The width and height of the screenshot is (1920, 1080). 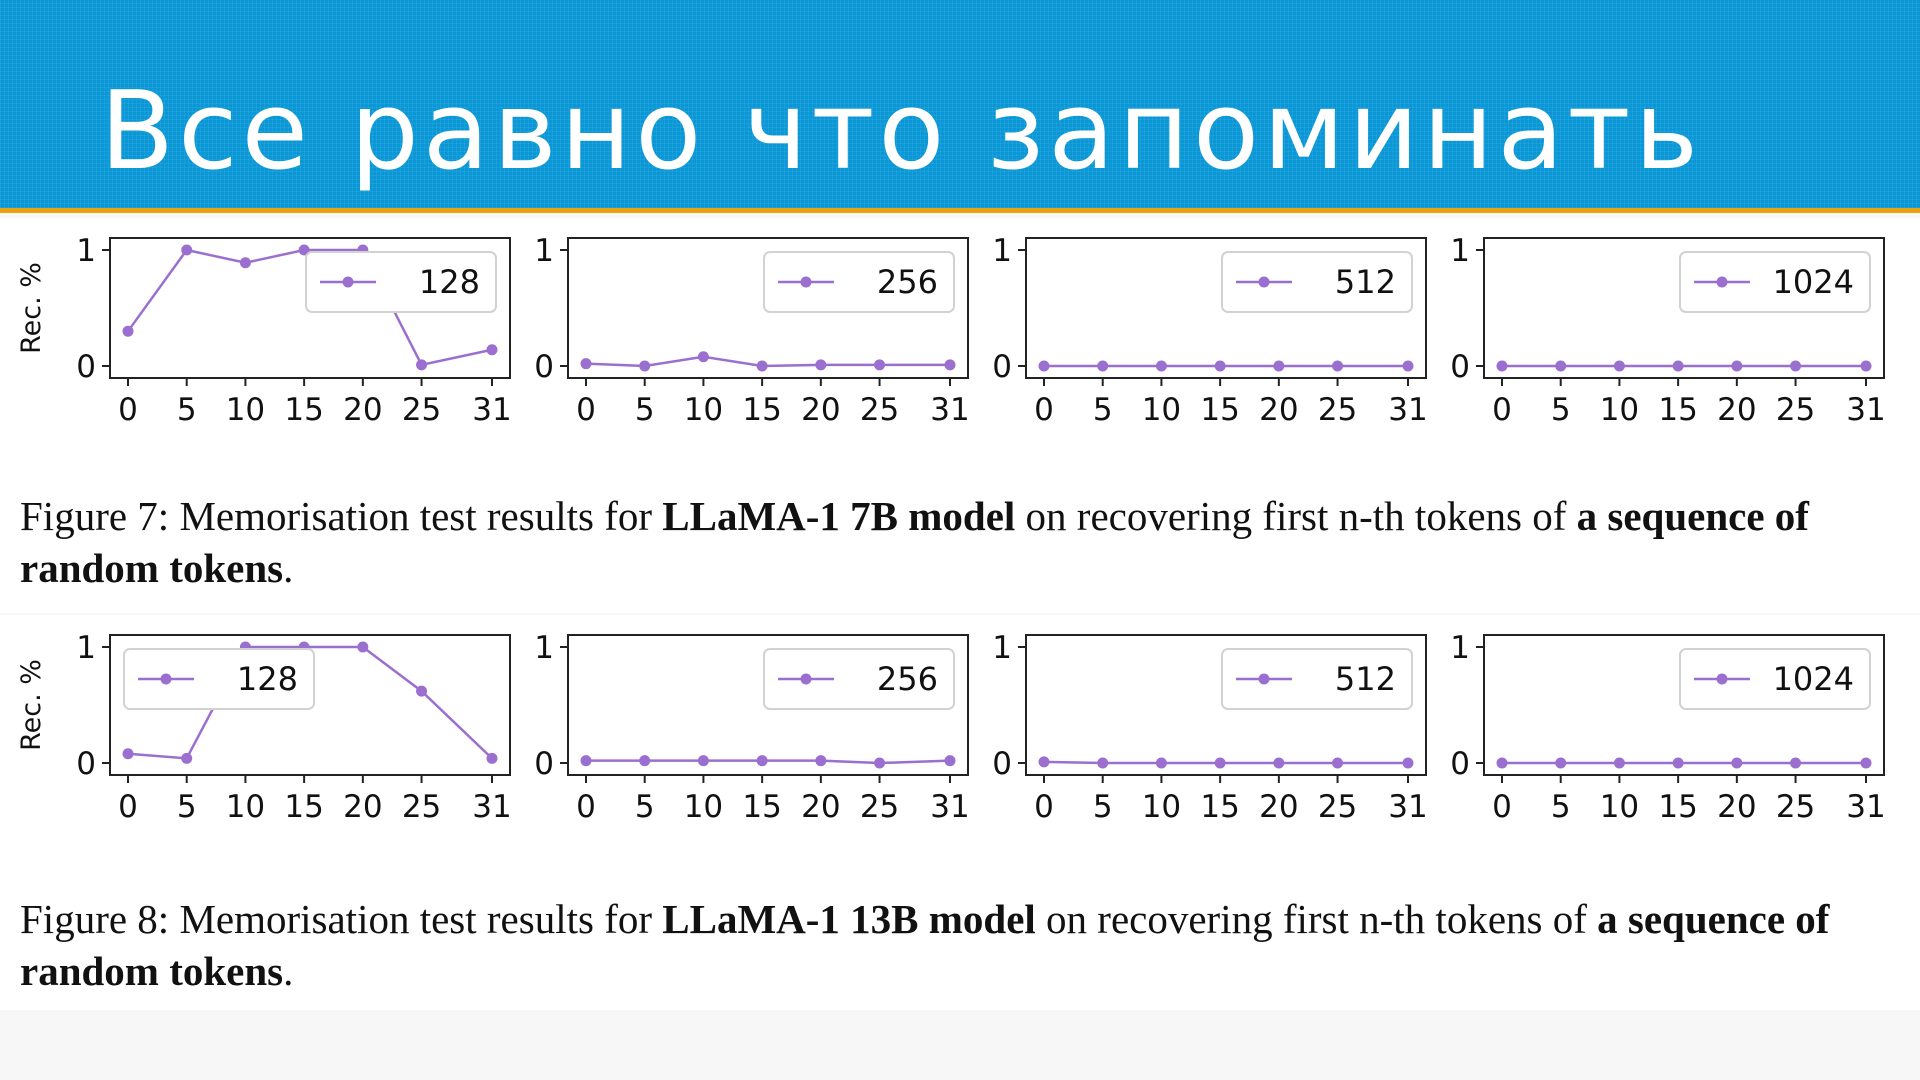 What do you see at coordinates (901, 131) in the screenshot?
I see `slide-title: Все равно что запоминать` at bounding box center [901, 131].